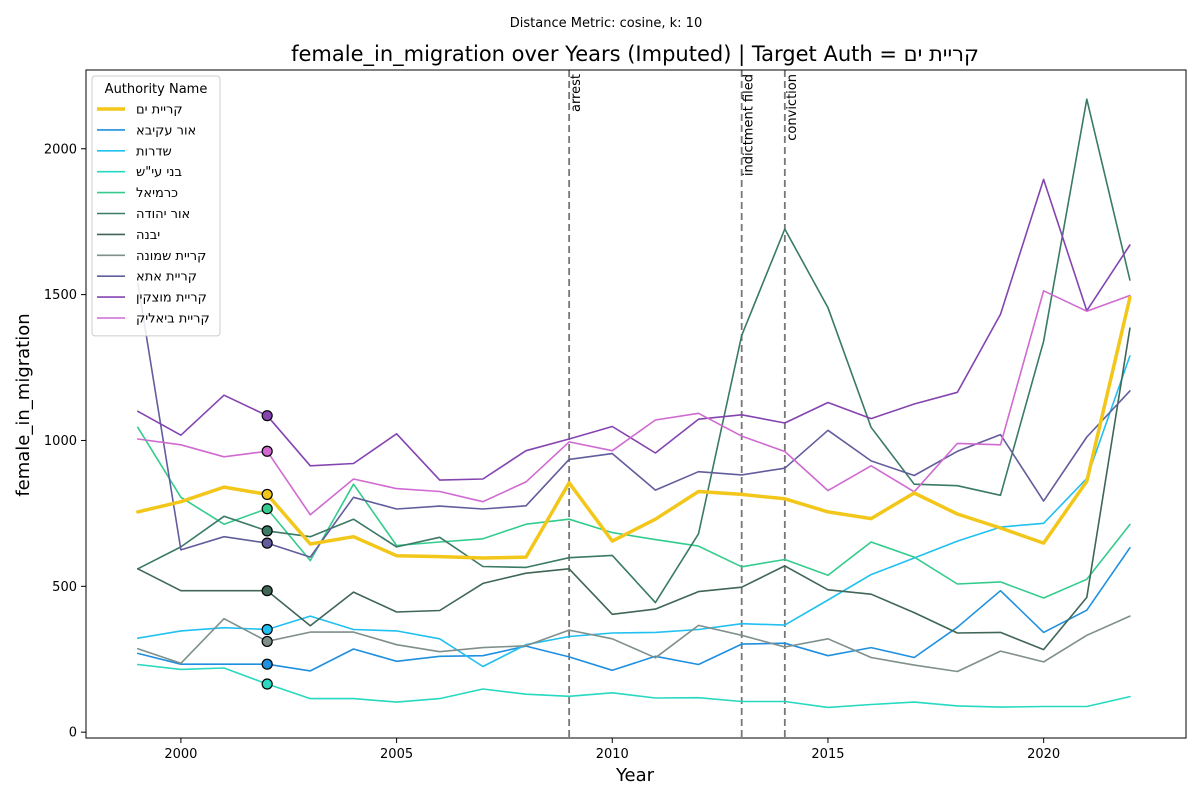 Image resolution: width=1200 pixels, height=800 pixels. What do you see at coordinates (635, 775) in the screenshot?
I see `x-axis-label: Year` at bounding box center [635, 775].